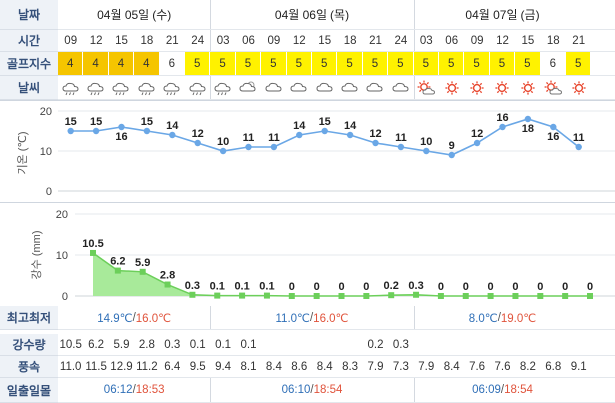  What do you see at coordinates (426, 366) in the screenshot?
I see `wind-speed-cell: 7.9` at bounding box center [426, 366].